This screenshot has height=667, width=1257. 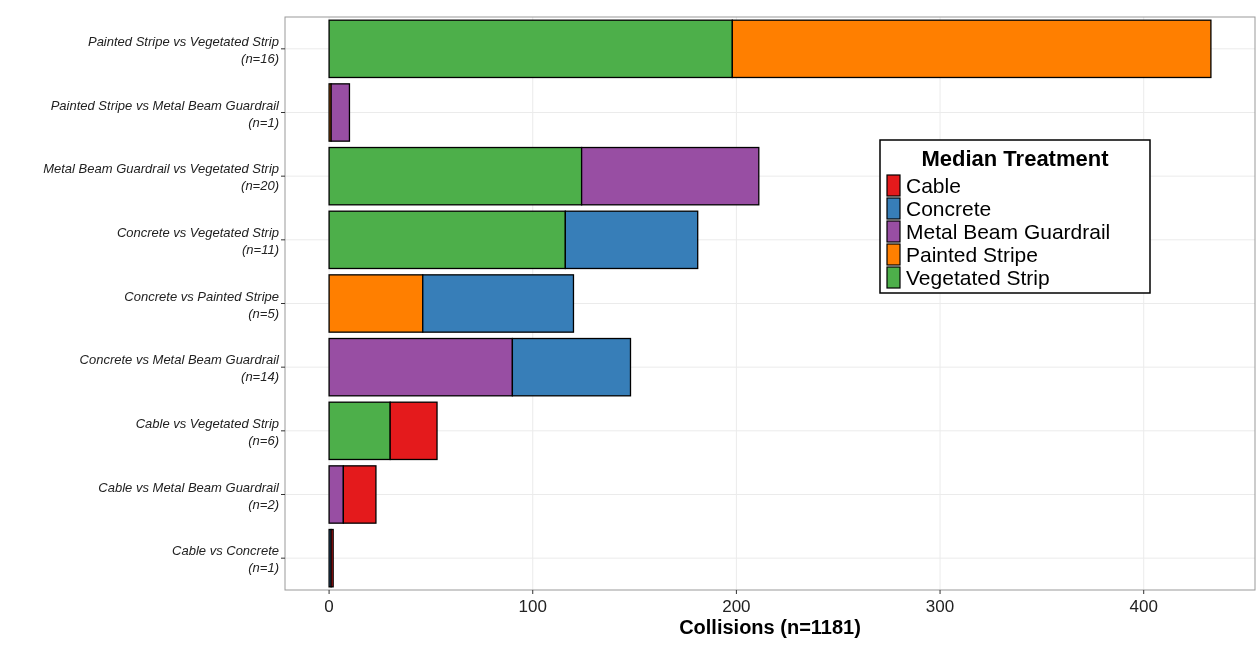 I want to click on x-tick-label: 0, so click(x=329, y=606).